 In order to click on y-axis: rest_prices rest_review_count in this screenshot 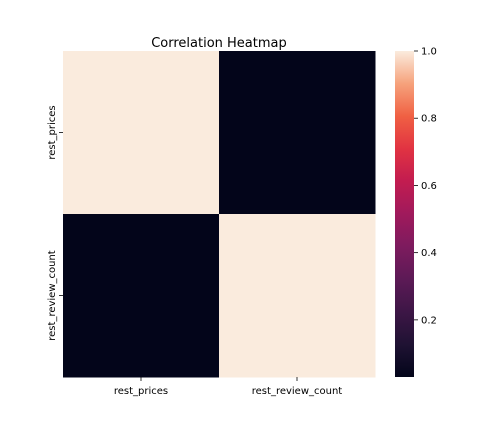, I will do `click(55, 223)`.